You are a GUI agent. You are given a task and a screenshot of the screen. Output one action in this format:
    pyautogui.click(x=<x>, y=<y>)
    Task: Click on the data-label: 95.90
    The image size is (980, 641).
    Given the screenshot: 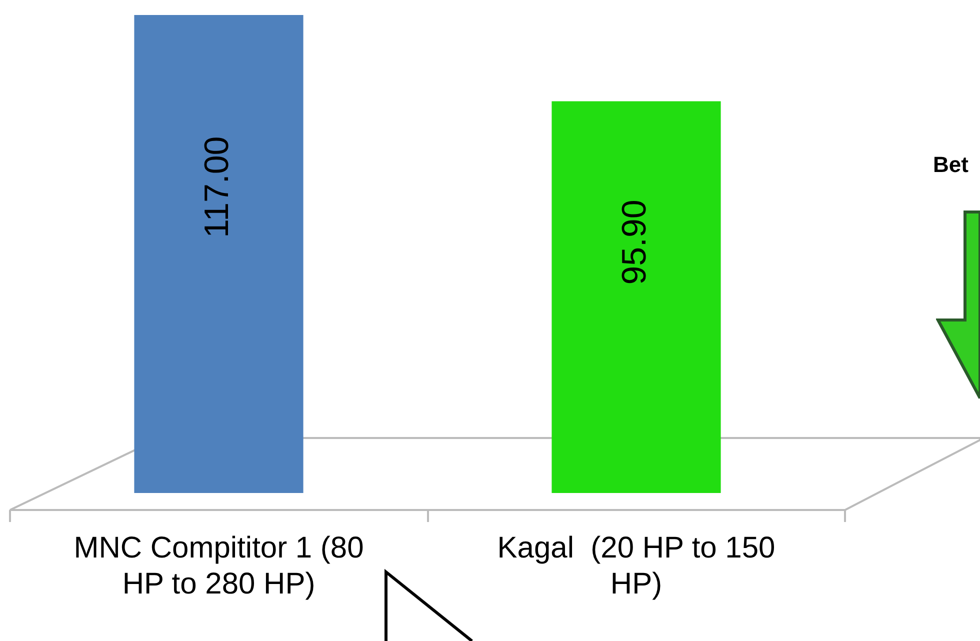 What is the action you would take?
    pyautogui.click(x=635, y=242)
    